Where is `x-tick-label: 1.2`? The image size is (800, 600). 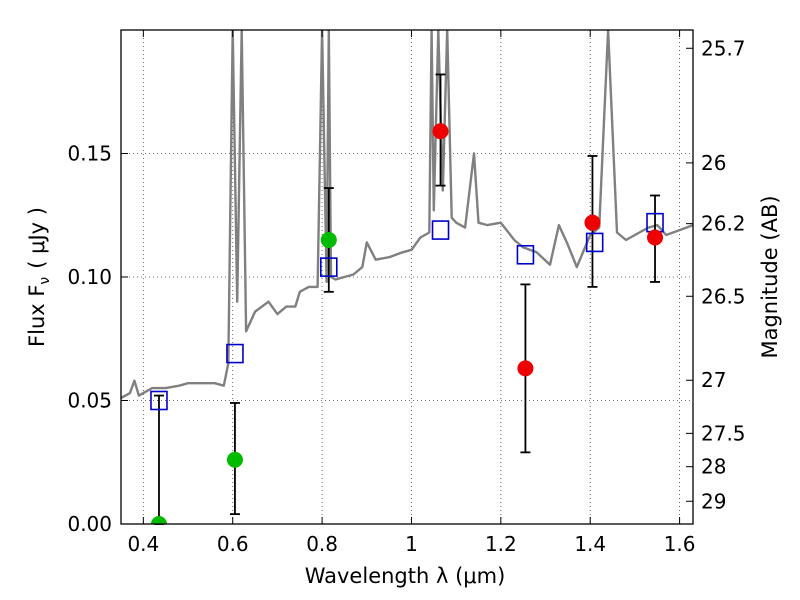
x-tick-label: 1.2 is located at coordinates (501, 544).